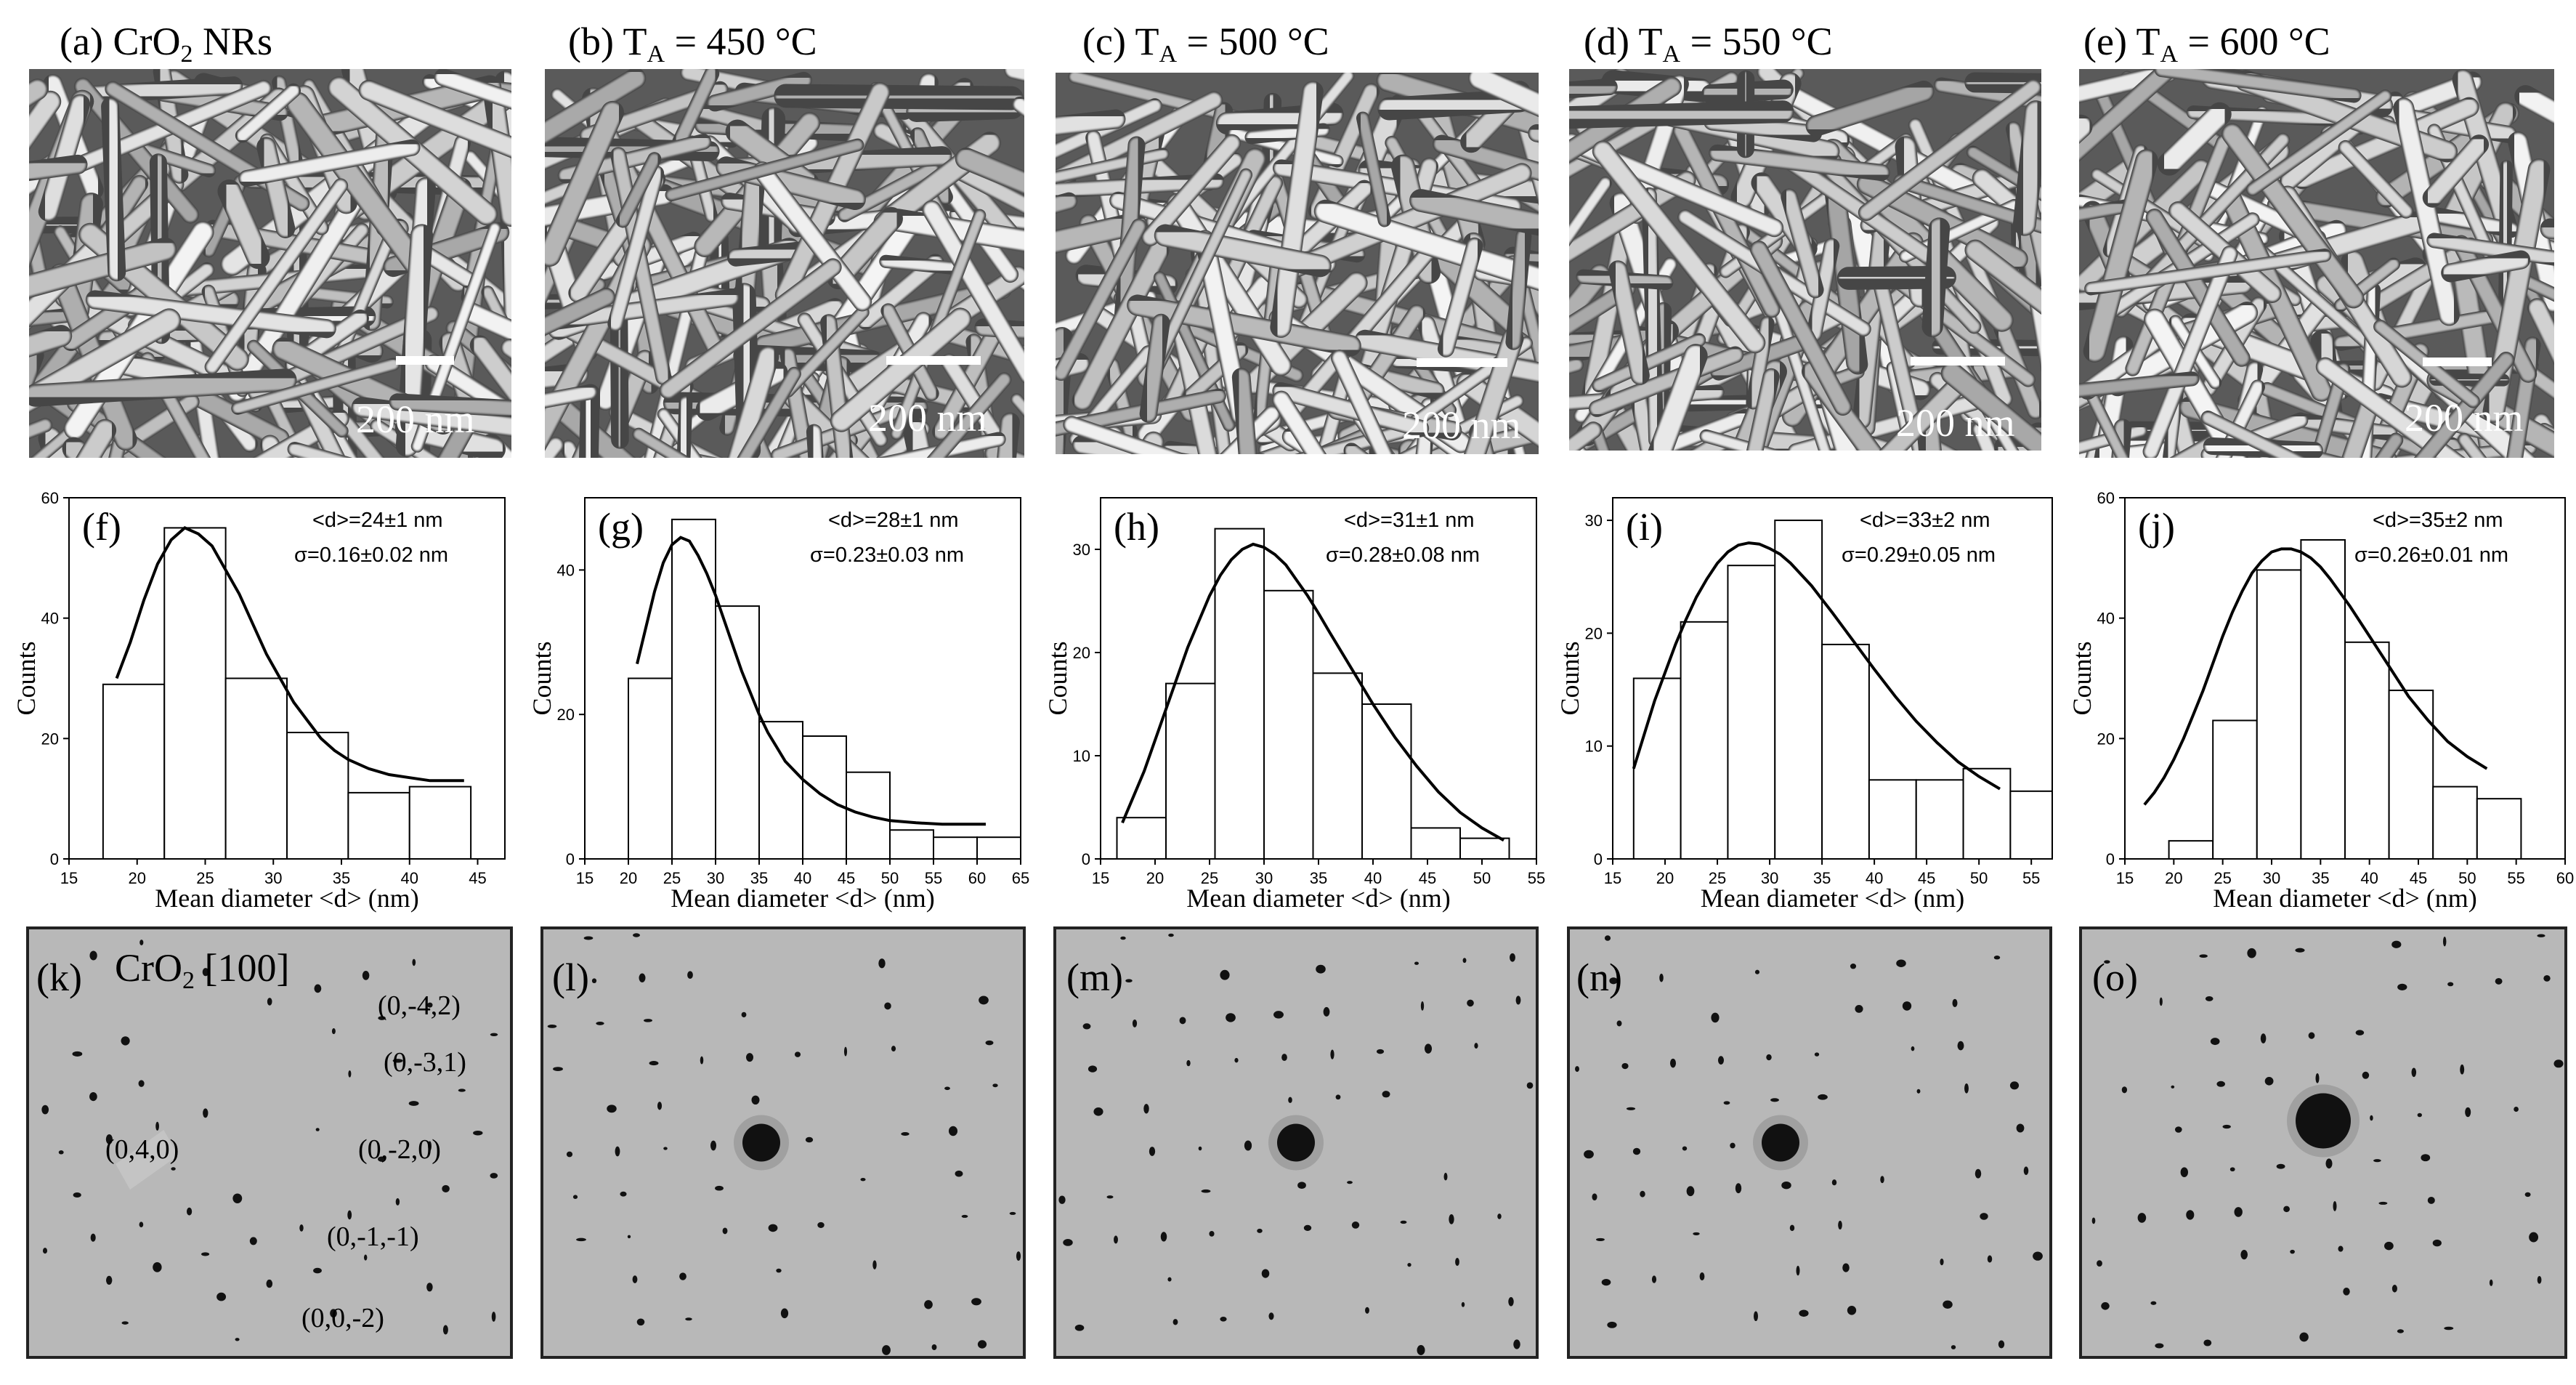 The width and height of the screenshot is (2576, 1385). I want to click on saed-pattern-k, so click(269, 1143).